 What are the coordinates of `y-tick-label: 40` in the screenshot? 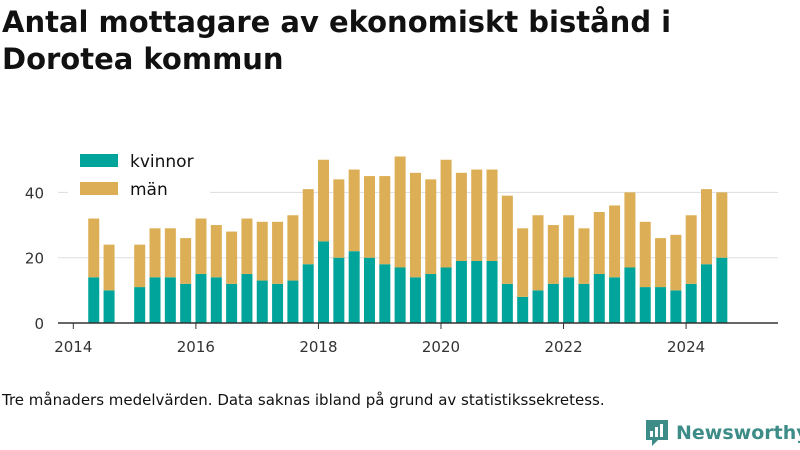 It's located at (34, 193).